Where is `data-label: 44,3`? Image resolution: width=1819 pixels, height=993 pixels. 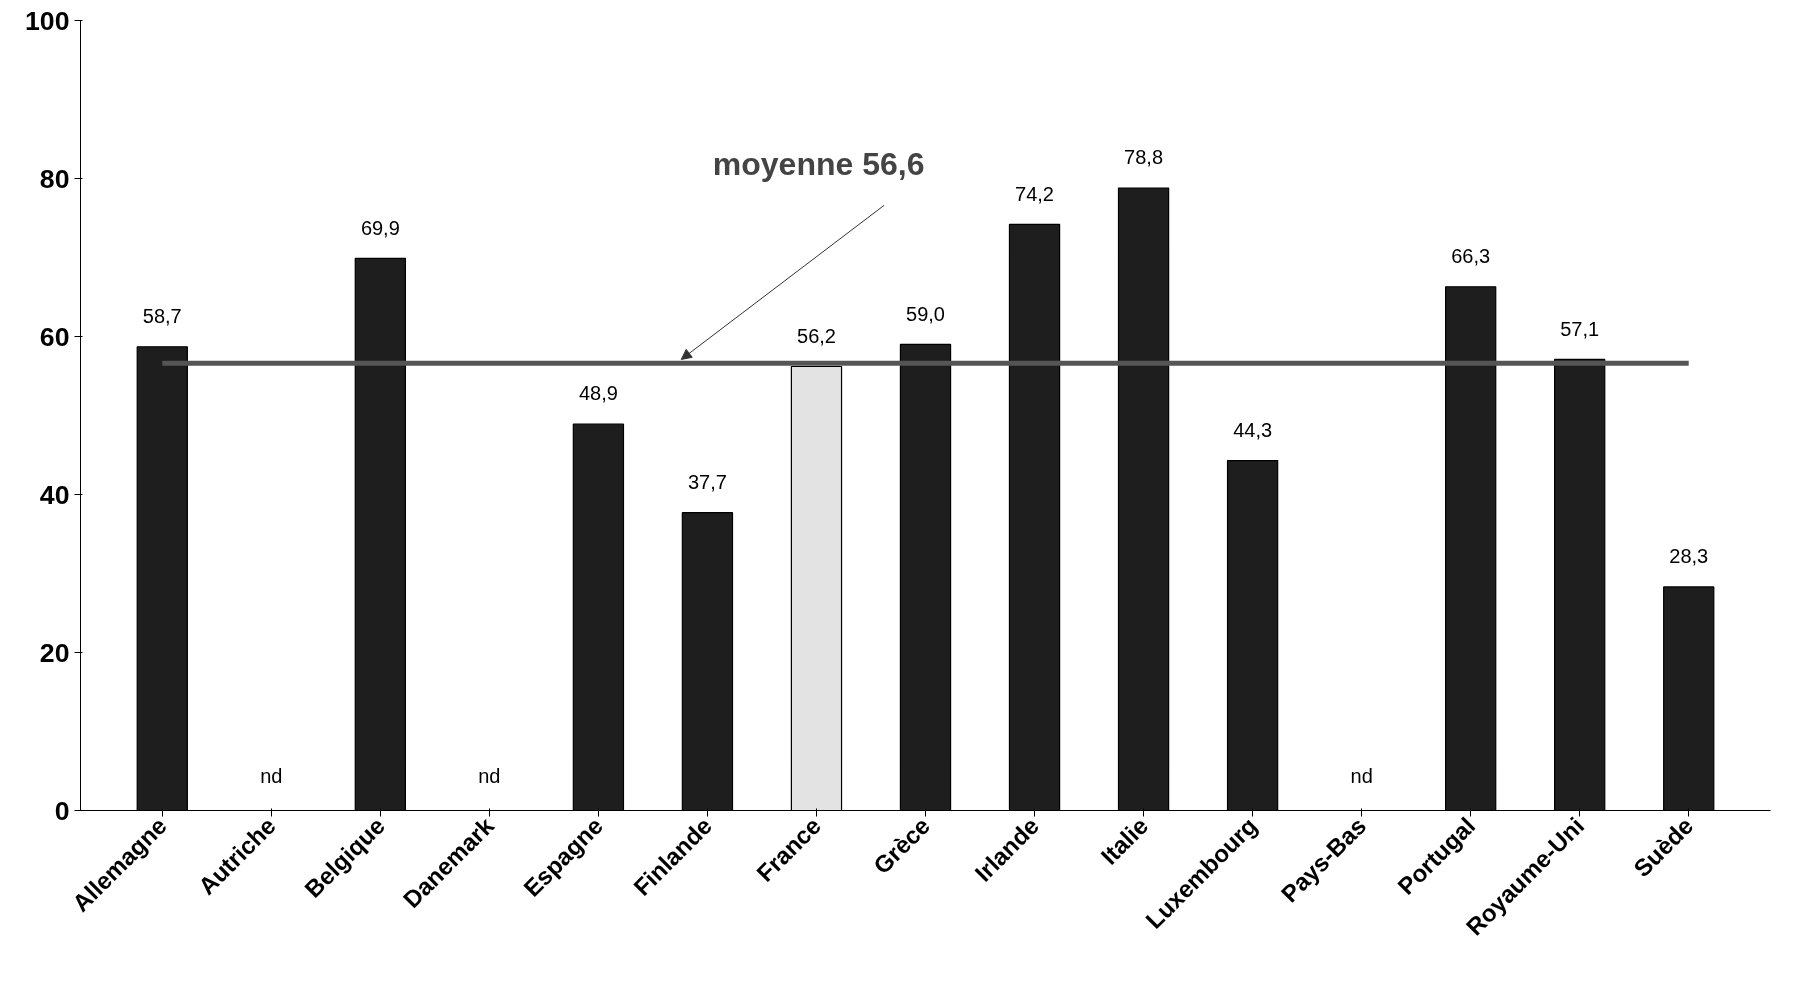
data-label: 44,3 is located at coordinates (1253, 429).